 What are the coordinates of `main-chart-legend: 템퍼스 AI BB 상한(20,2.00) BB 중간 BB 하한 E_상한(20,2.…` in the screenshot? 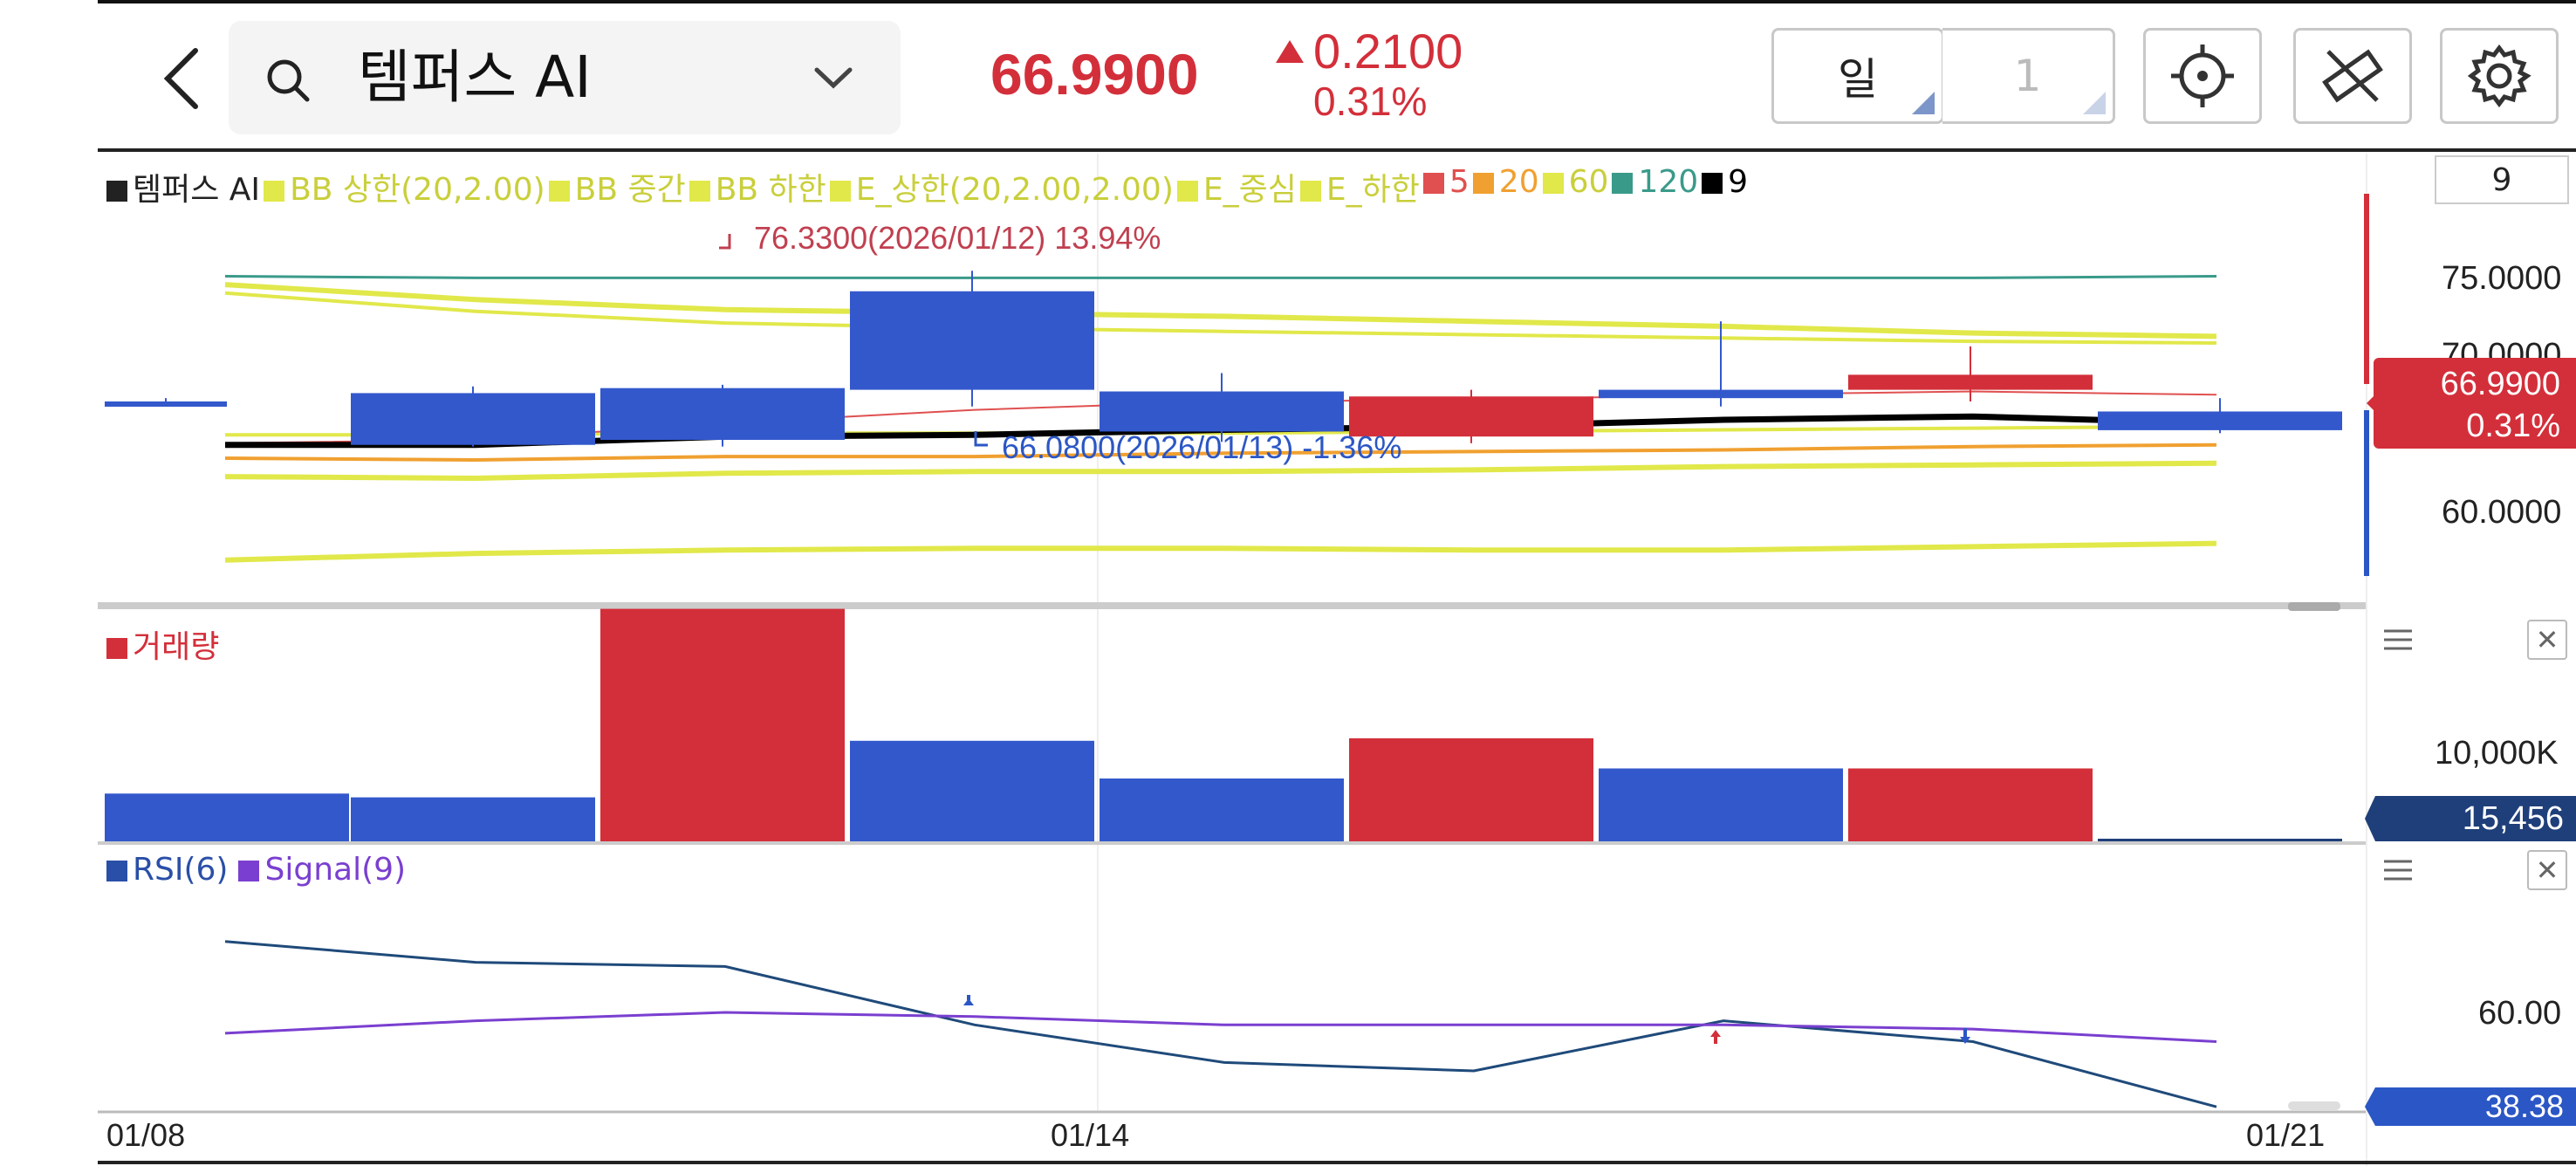 It's located at (927, 186).